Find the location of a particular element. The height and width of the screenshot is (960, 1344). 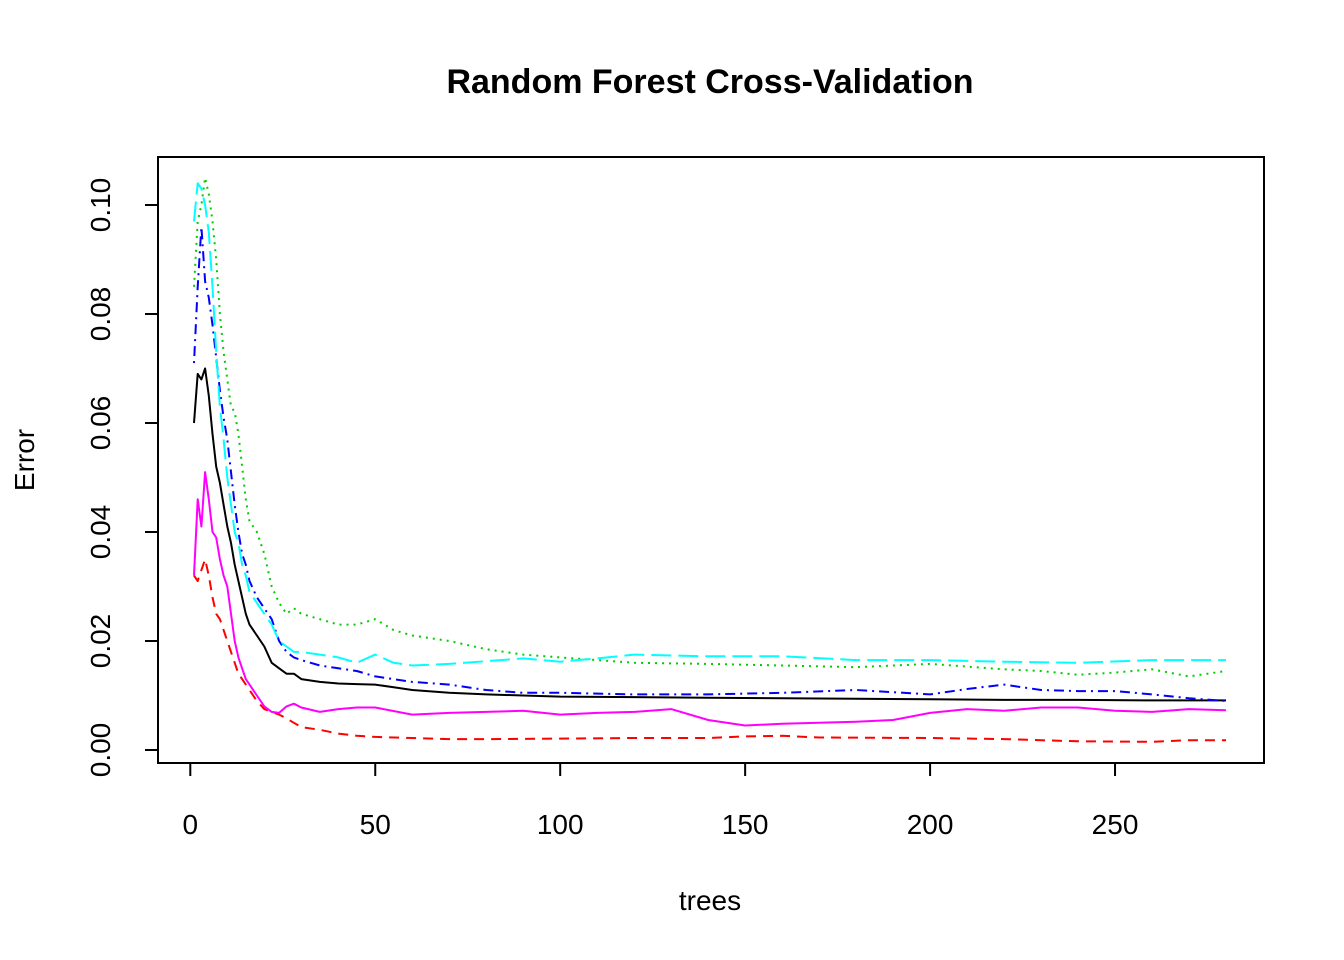

y-tick-label: 0.04 is located at coordinates (100, 532).